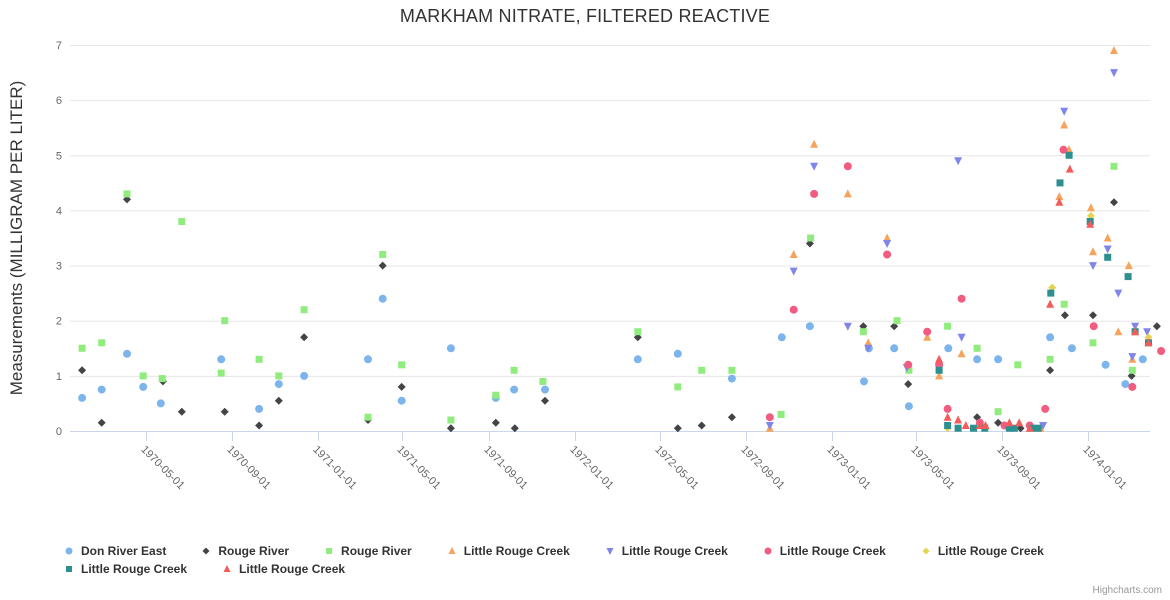 Image resolution: width=1170 pixels, height=600 pixels. Describe the element at coordinates (367, 551) in the screenshot. I see `legend-item-2: Rouge River` at that location.